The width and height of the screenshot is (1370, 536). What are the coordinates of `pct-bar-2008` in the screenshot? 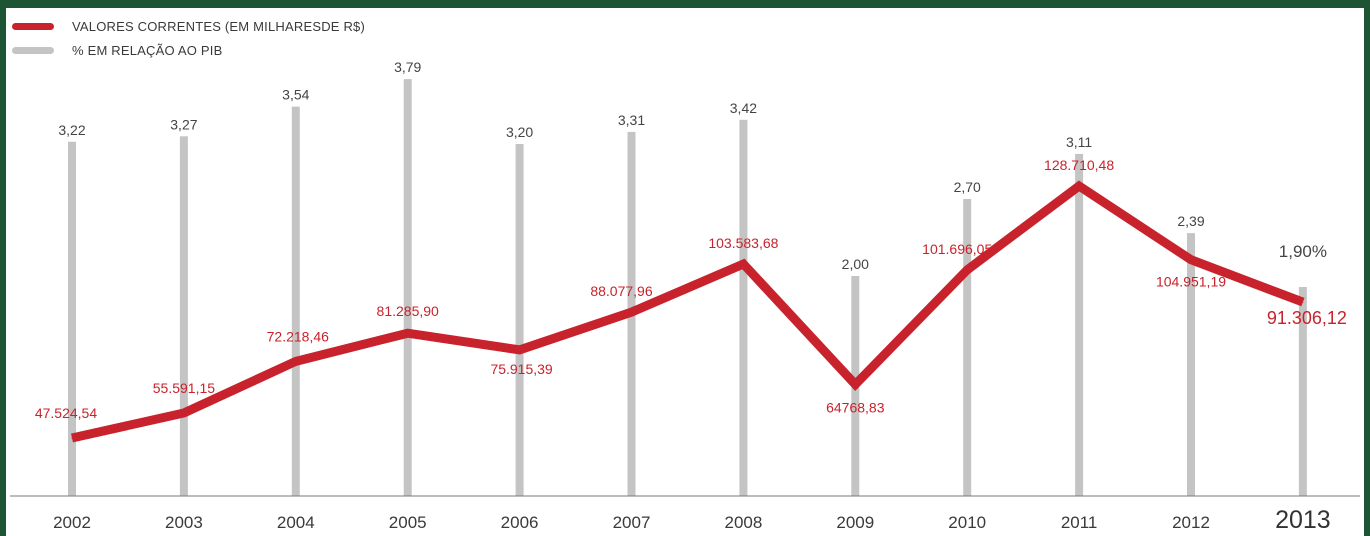 It's located at (743, 308).